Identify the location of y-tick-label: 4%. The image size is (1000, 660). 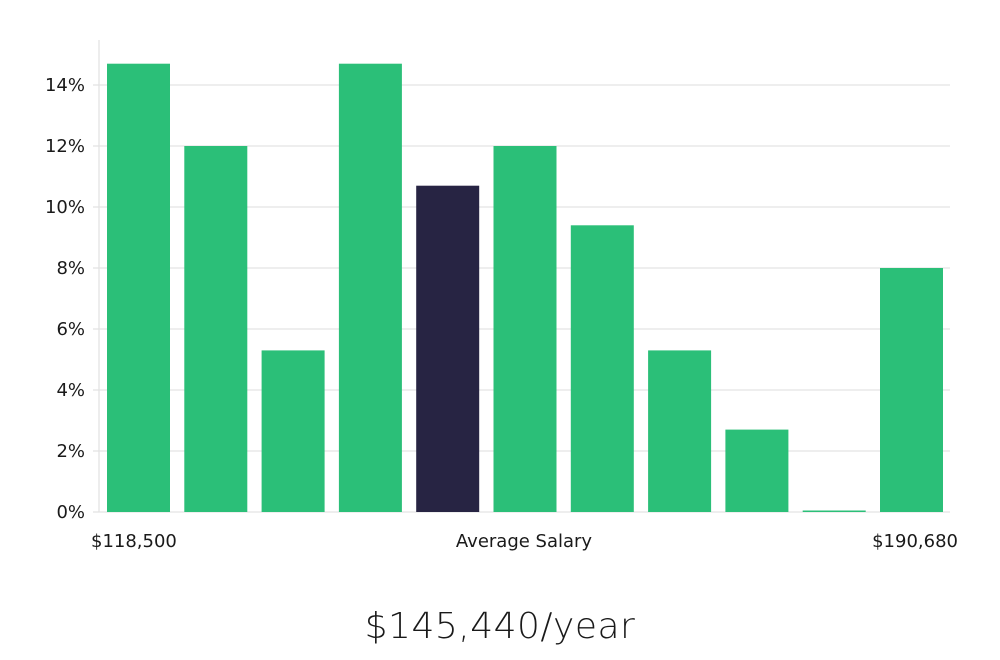
(70, 390).